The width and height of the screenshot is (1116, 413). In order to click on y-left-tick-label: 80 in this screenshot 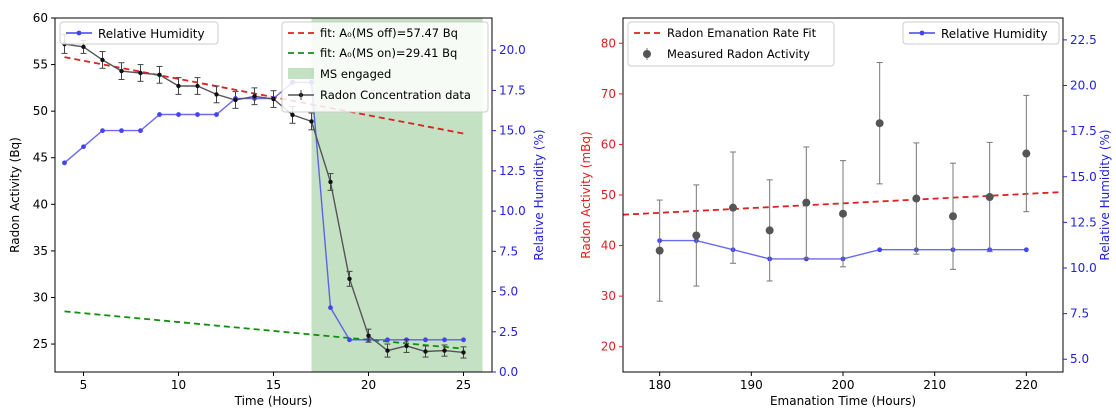, I will do `click(608, 43)`.